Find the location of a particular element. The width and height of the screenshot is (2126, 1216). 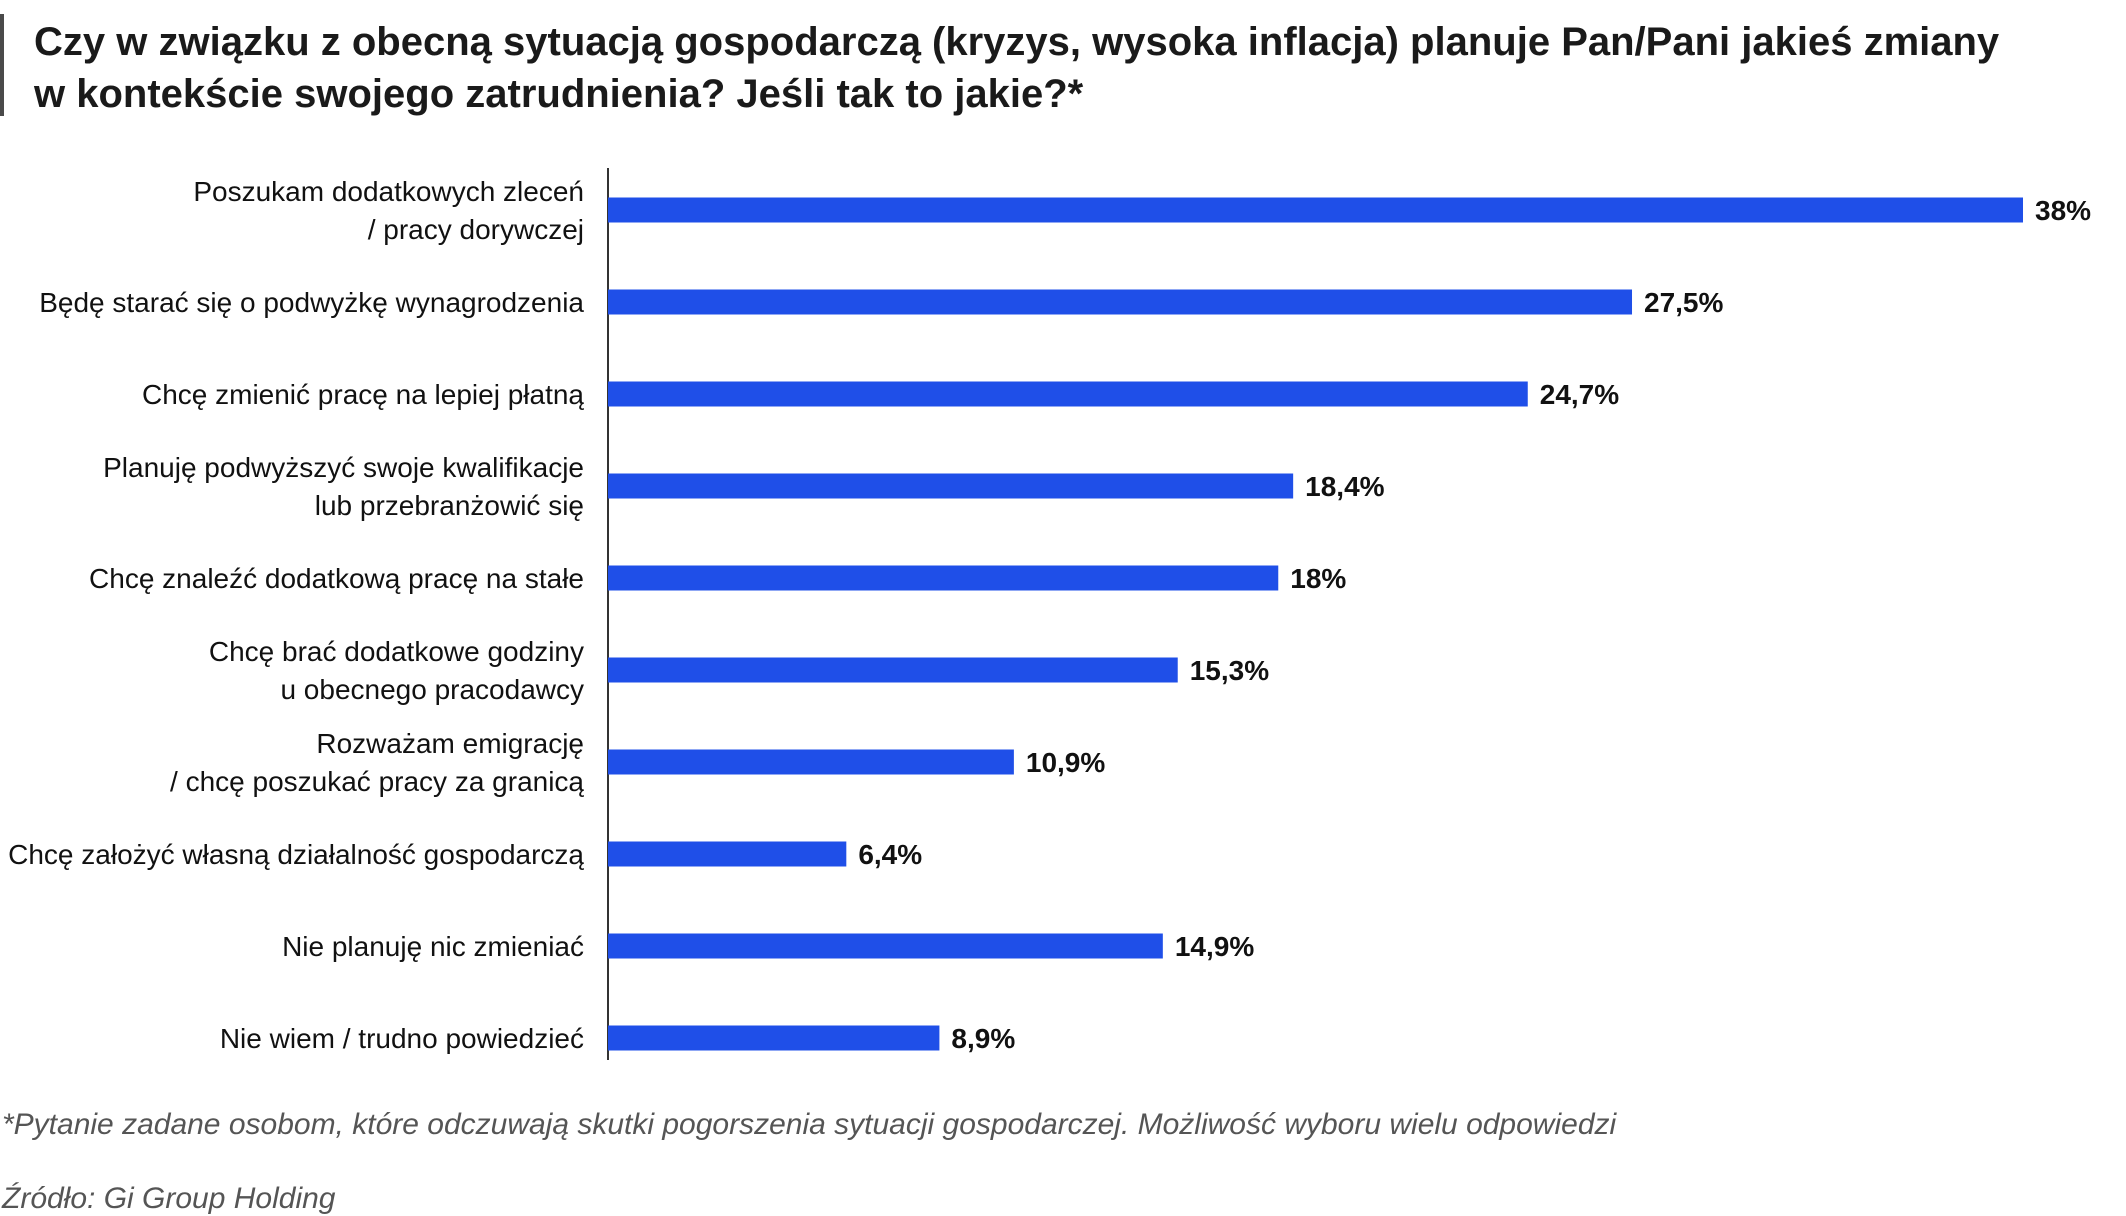

category-label: Planuję podwyższyć swoje kwalifikacje is located at coordinates (343, 467).